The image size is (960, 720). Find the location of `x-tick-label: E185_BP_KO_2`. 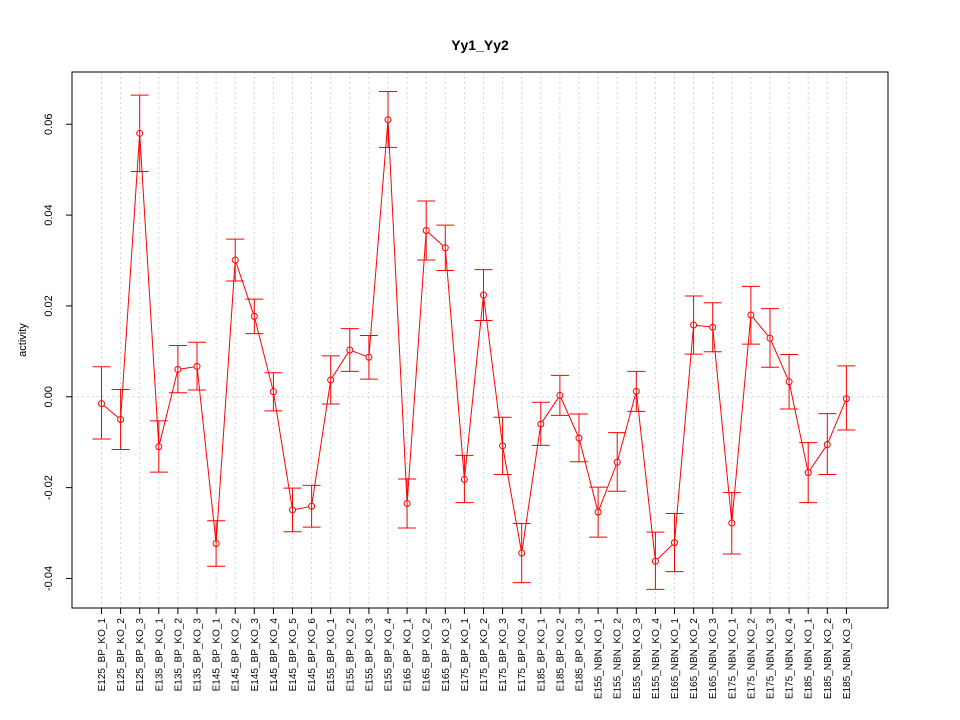

x-tick-label: E185_BP_KO_2 is located at coordinates (560, 655).